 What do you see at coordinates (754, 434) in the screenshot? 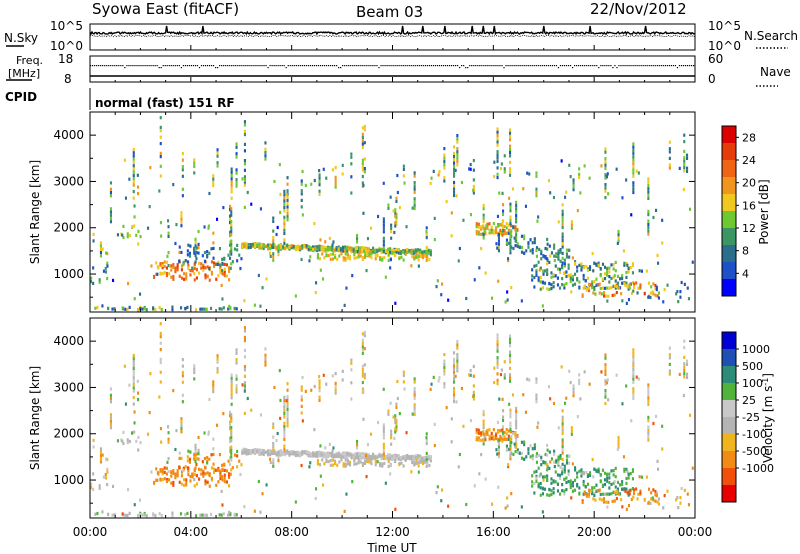
I see `velocity-colorbar-tick-label: -100` at bounding box center [754, 434].